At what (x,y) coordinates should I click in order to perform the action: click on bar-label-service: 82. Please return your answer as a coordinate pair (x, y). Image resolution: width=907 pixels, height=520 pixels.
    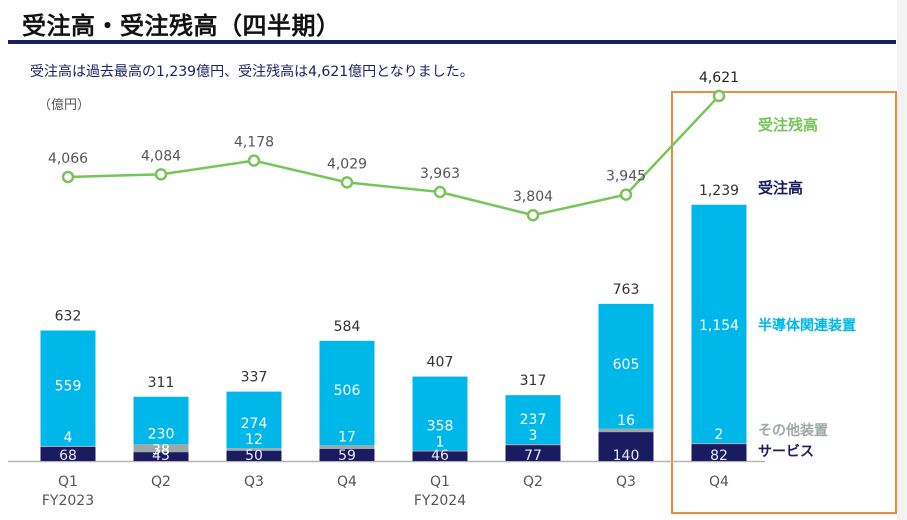
    Looking at the image, I should click on (719, 456).